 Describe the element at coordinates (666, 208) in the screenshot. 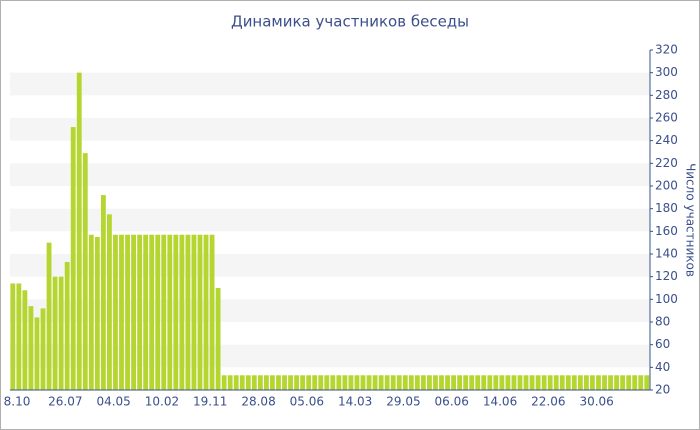

I see `y-tick-label: 180` at that location.